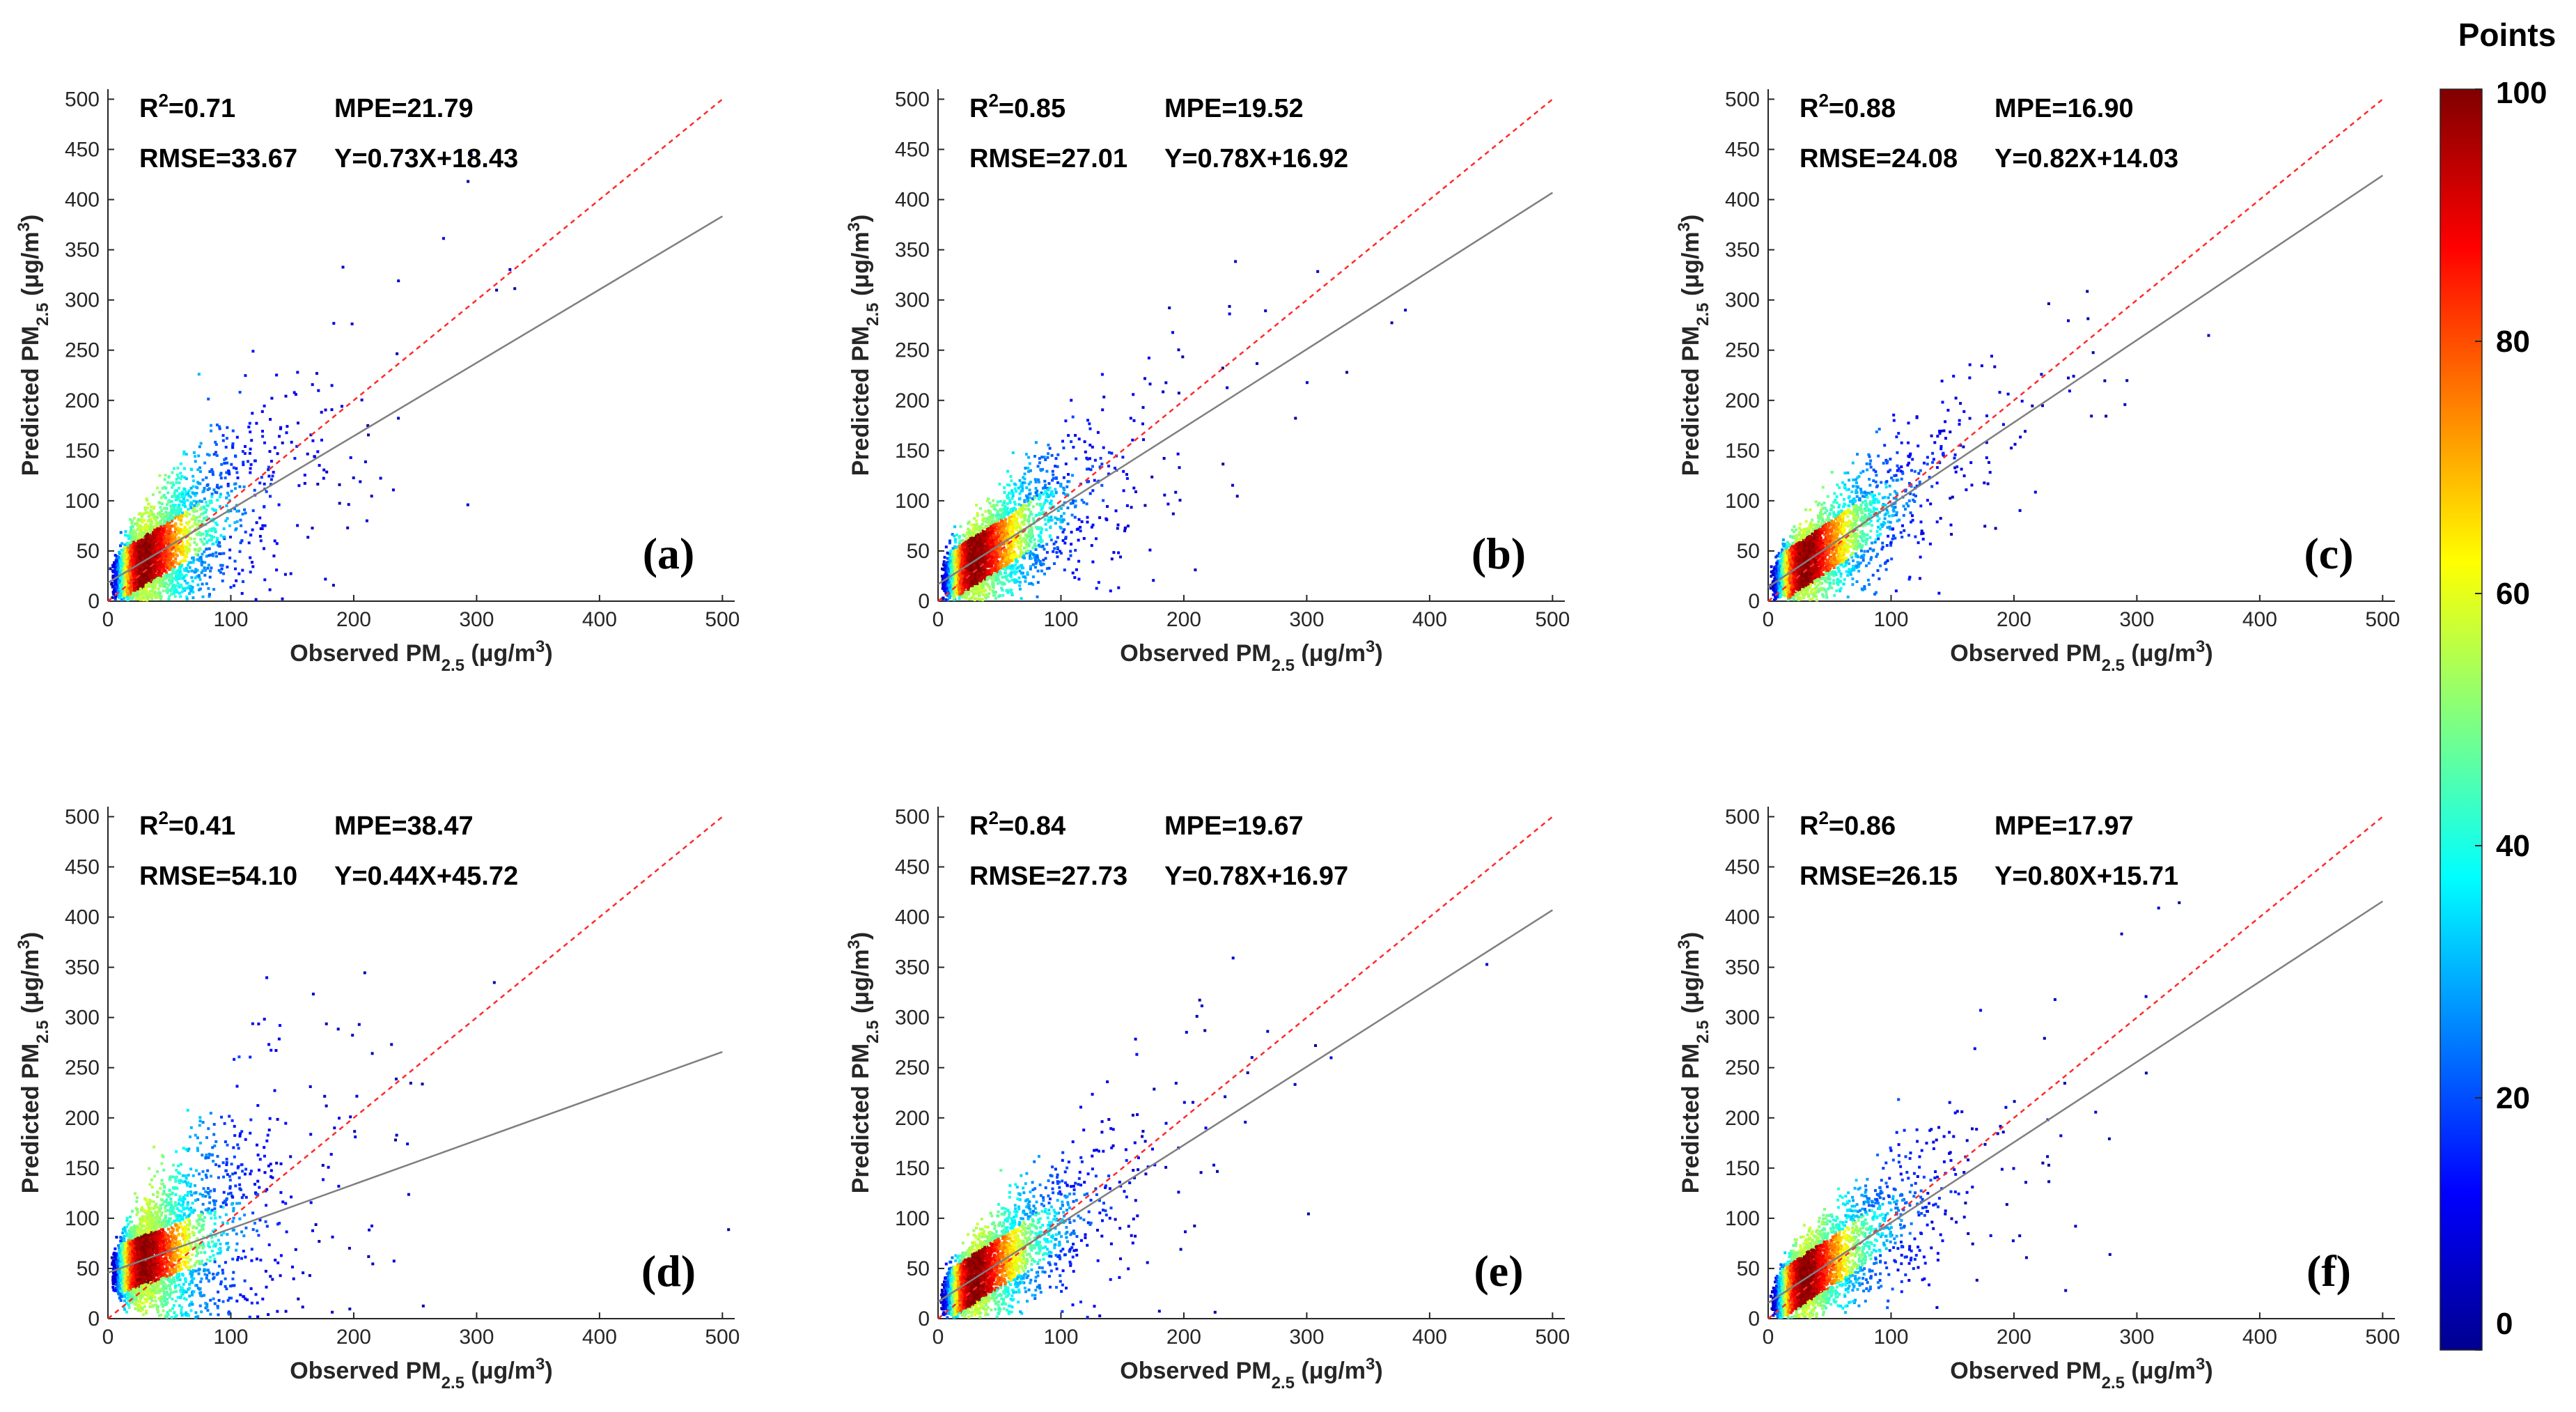  What do you see at coordinates (33, 345) in the screenshot?
I see `y-axis-label: Predicted PM2.5 (μg/m3)` at bounding box center [33, 345].